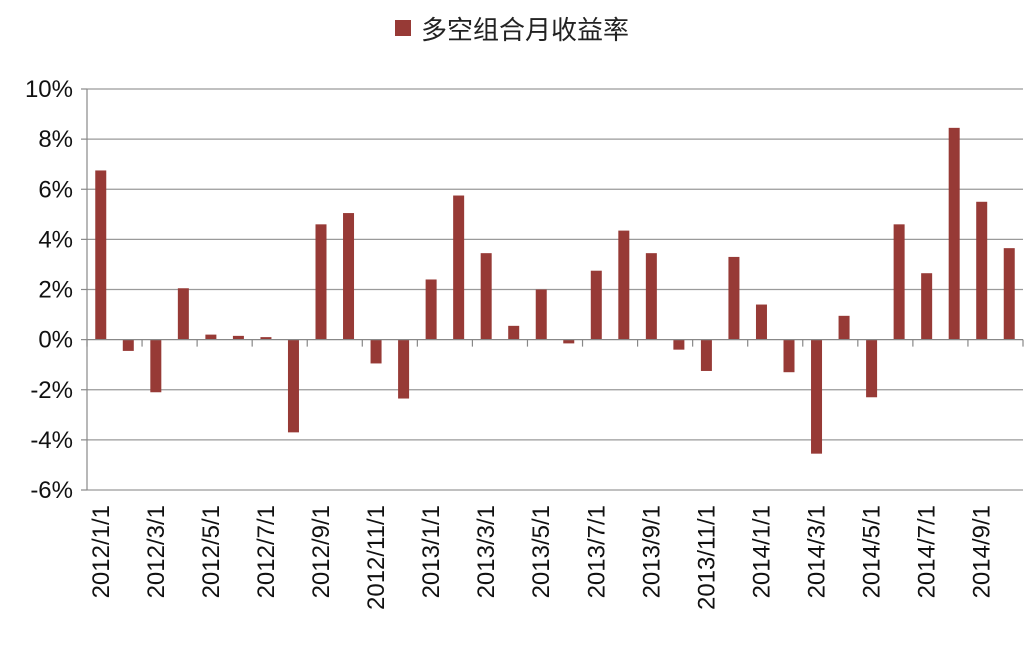 The height and width of the screenshot is (645, 1035). What do you see at coordinates (321, 551) in the screenshot?
I see `x-tick-label: 2012/9/1` at bounding box center [321, 551].